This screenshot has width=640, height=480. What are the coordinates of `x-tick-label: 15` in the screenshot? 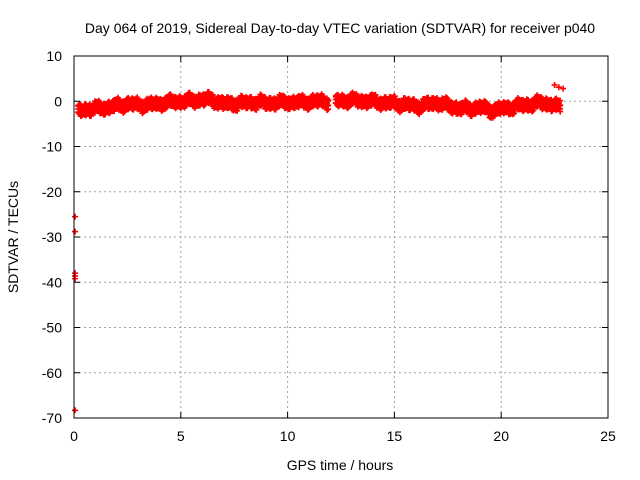 It's located at (395, 436).